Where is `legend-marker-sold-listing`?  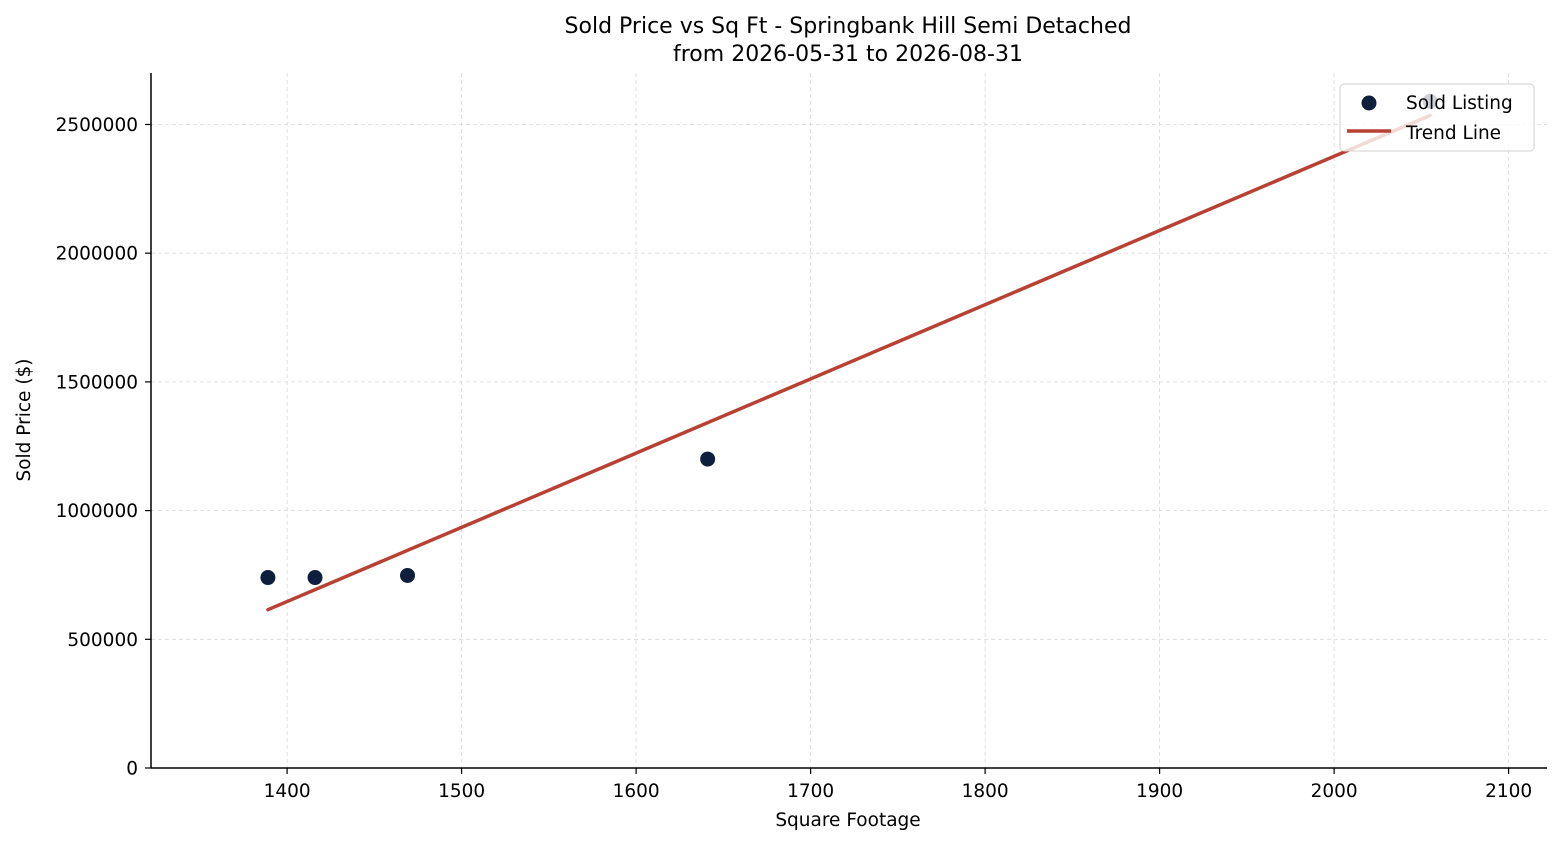
legend-marker-sold-listing is located at coordinates (1369, 103).